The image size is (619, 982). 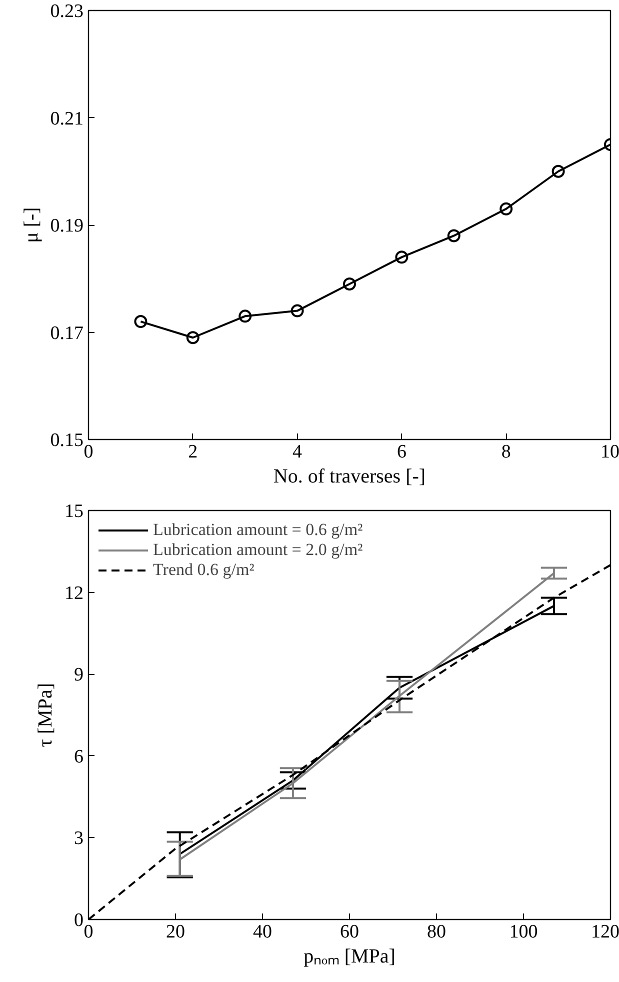 I want to click on x-tick-label: 20, so click(x=175, y=932).